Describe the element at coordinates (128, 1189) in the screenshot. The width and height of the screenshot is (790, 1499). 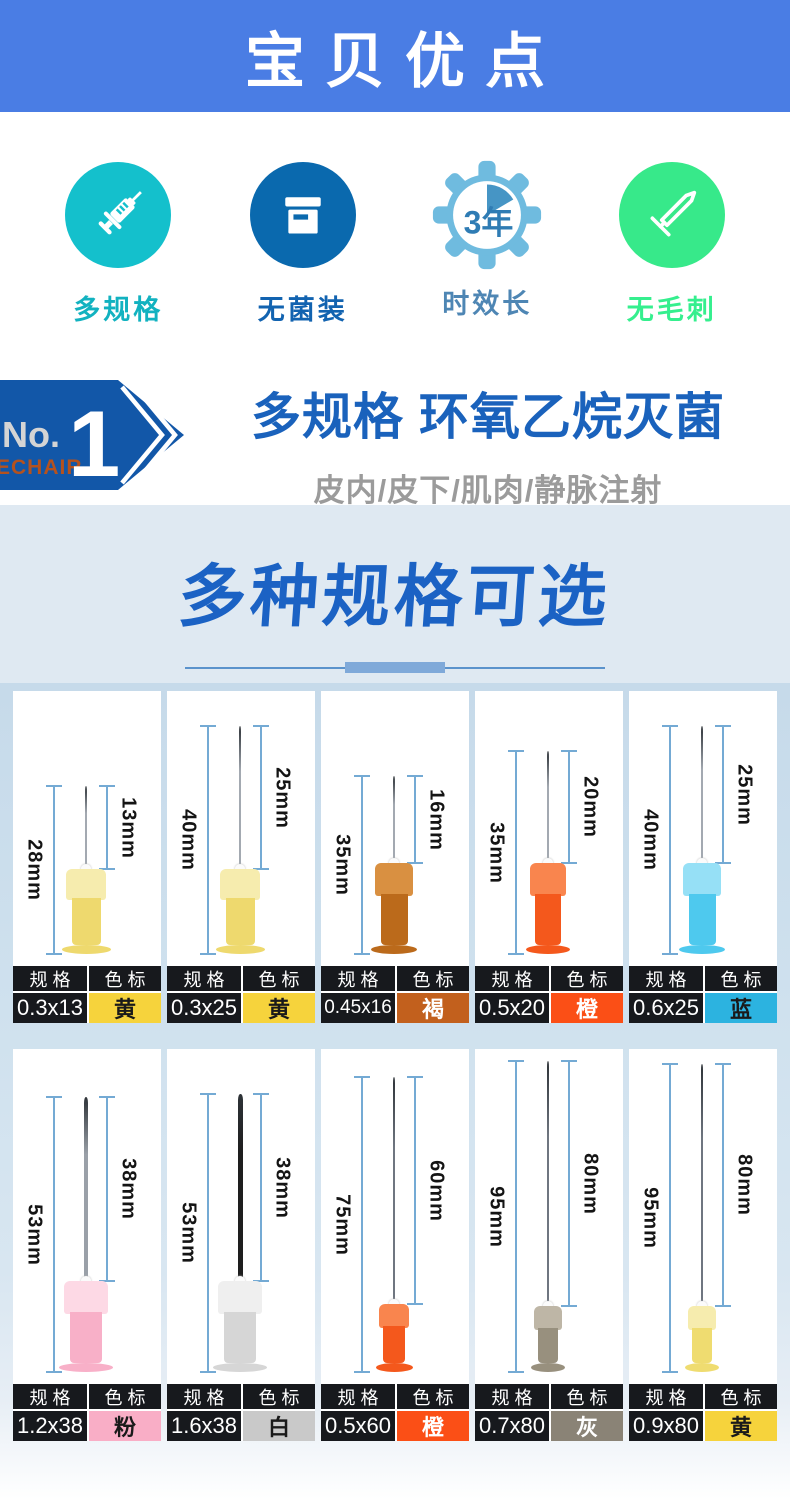
I see `needle-length-label: 38mm` at that location.